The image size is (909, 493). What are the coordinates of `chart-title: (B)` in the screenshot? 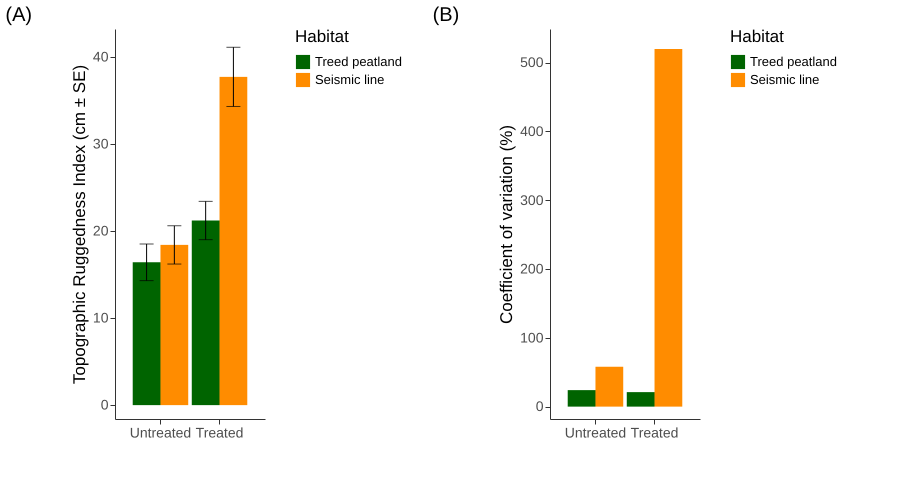 It's located at (446, 15).